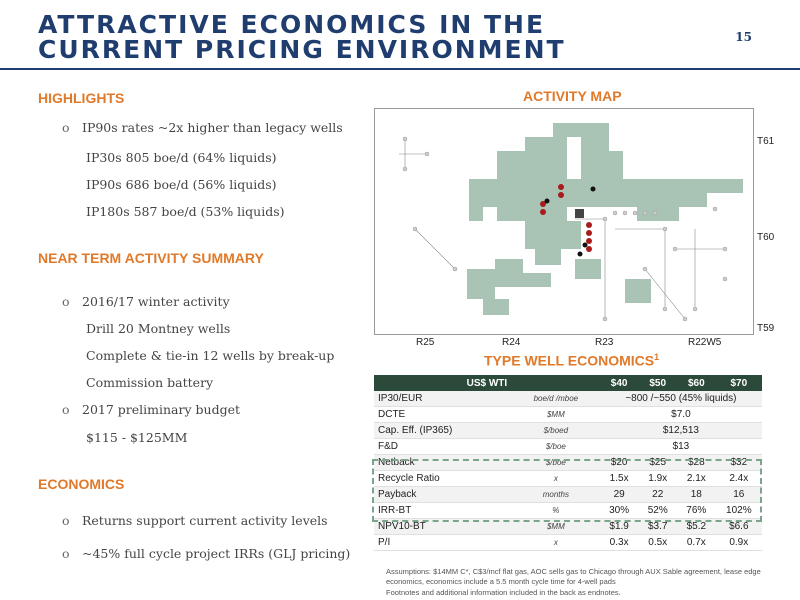 The width and height of the screenshot is (800, 600). I want to click on near-term-sub-3: Commission battery, so click(150, 382).